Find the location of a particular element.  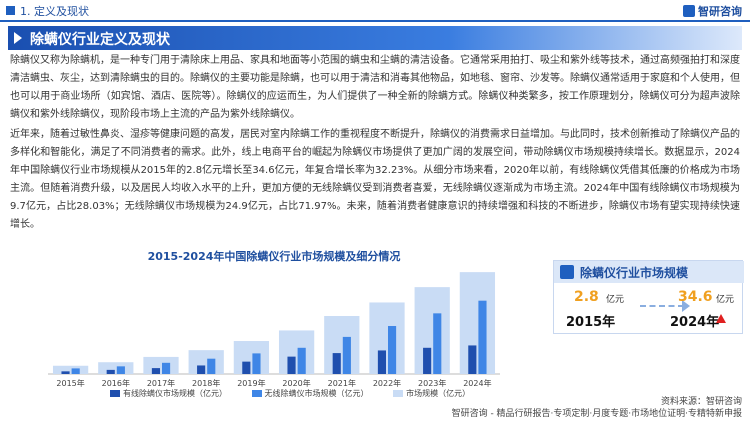

end-year: 2024年 is located at coordinates (695, 322).